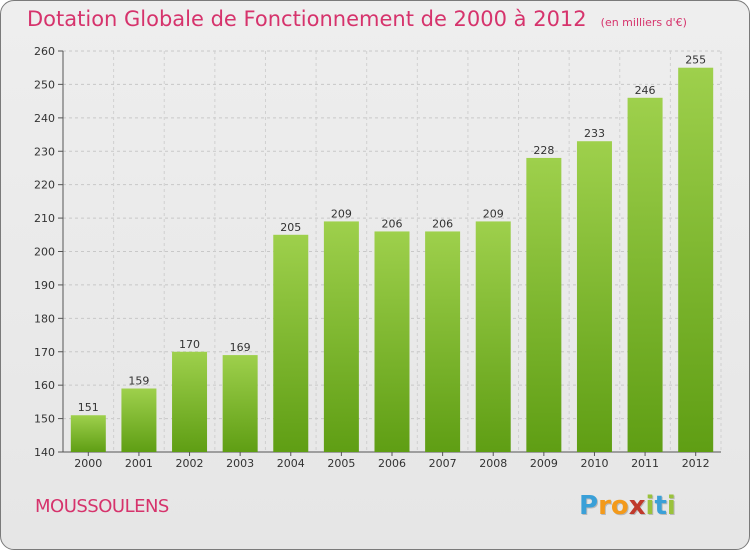 This screenshot has height=550, width=750. I want to click on data-label: 205, so click(290, 227).